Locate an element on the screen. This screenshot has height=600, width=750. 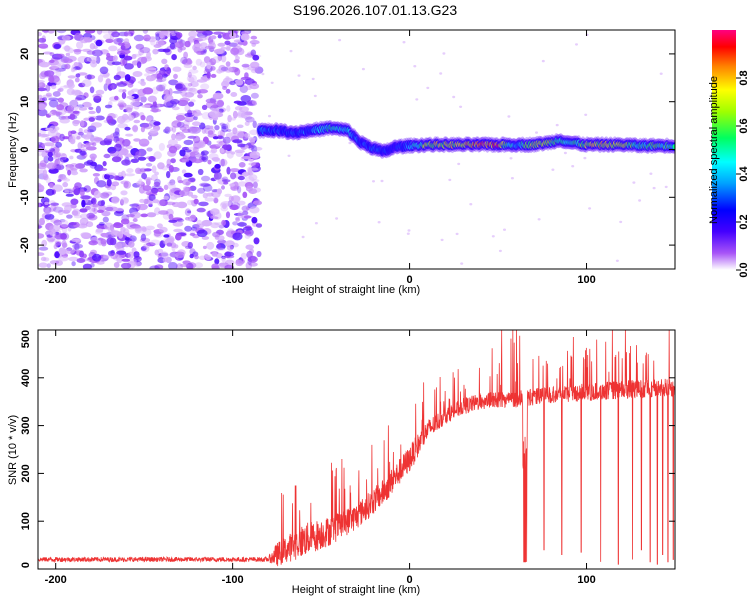
snr-y-tick-label: 0 is located at coordinates (26, 565).